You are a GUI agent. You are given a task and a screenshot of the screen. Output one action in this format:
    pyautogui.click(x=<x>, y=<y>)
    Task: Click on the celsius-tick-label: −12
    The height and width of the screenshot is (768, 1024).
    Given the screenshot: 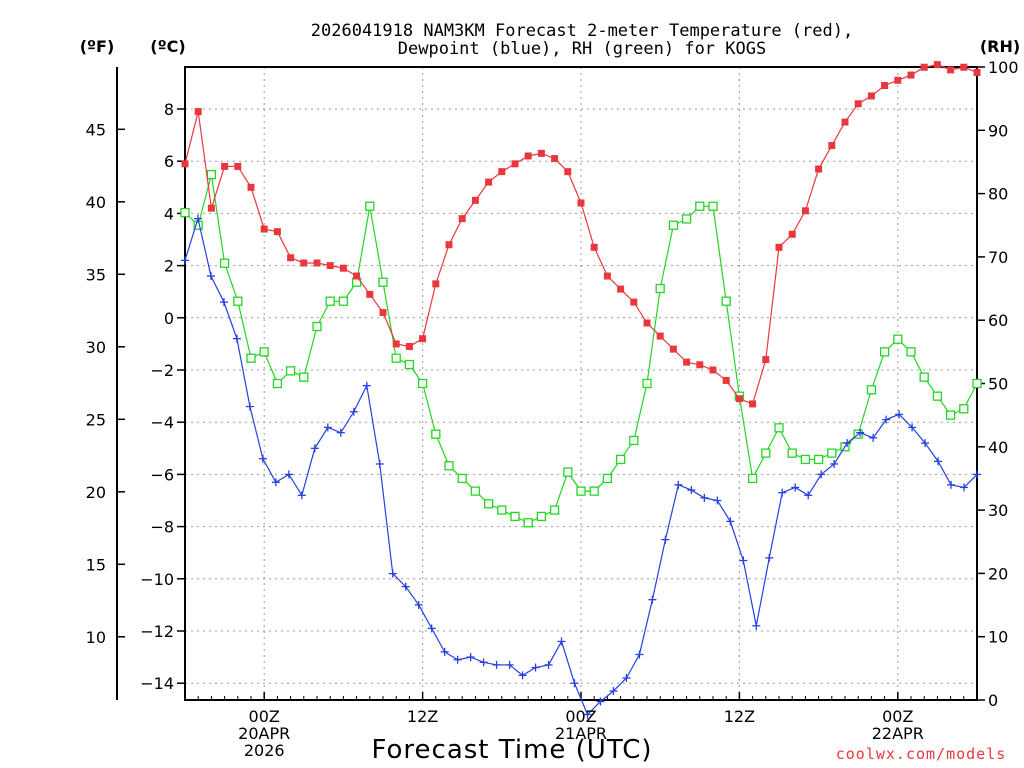 What is the action you would take?
    pyautogui.click(x=157, y=631)
    